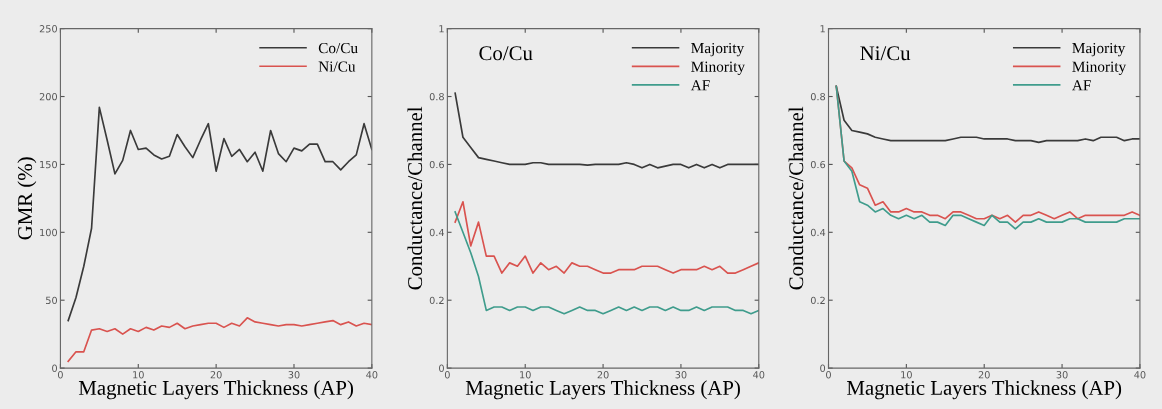 The width and height of the screenshot is (1162, 409). I want to click on y-tick-label: 200, so click(48, 97).